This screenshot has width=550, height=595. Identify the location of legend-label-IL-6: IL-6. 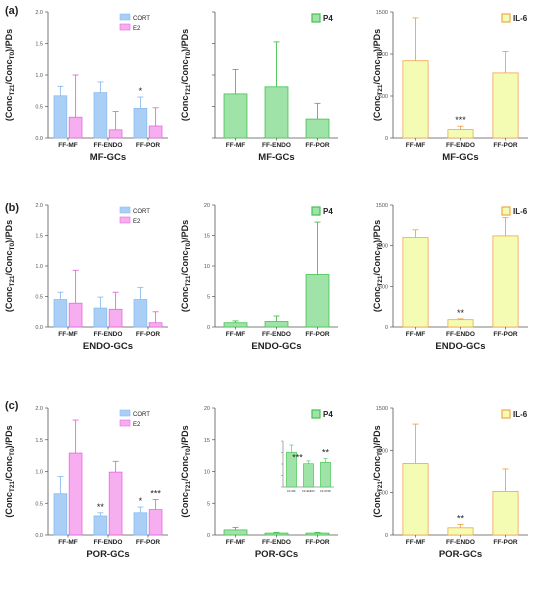
(520, 414).